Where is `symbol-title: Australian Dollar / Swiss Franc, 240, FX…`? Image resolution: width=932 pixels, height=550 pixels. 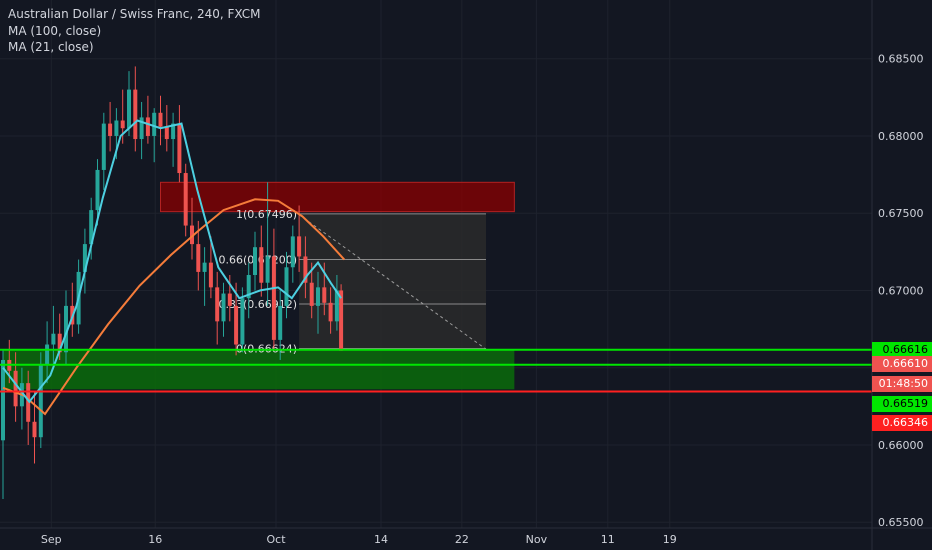
symbol-title: Australian Dollar / Swiss Franc, 240, FX… is located at coordinates (134, 14).